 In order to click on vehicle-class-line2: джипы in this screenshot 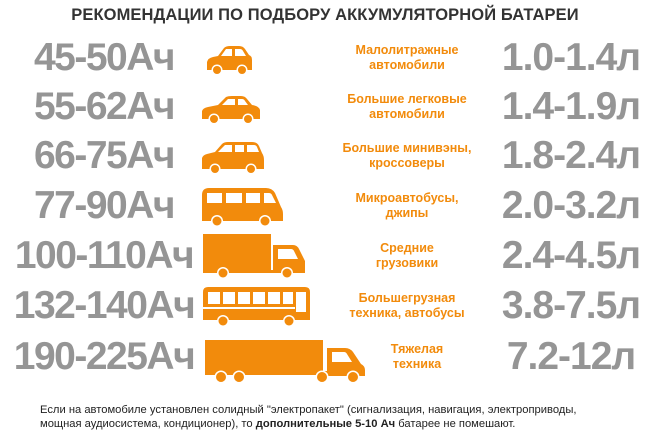, I will do `click(407, 213)`.